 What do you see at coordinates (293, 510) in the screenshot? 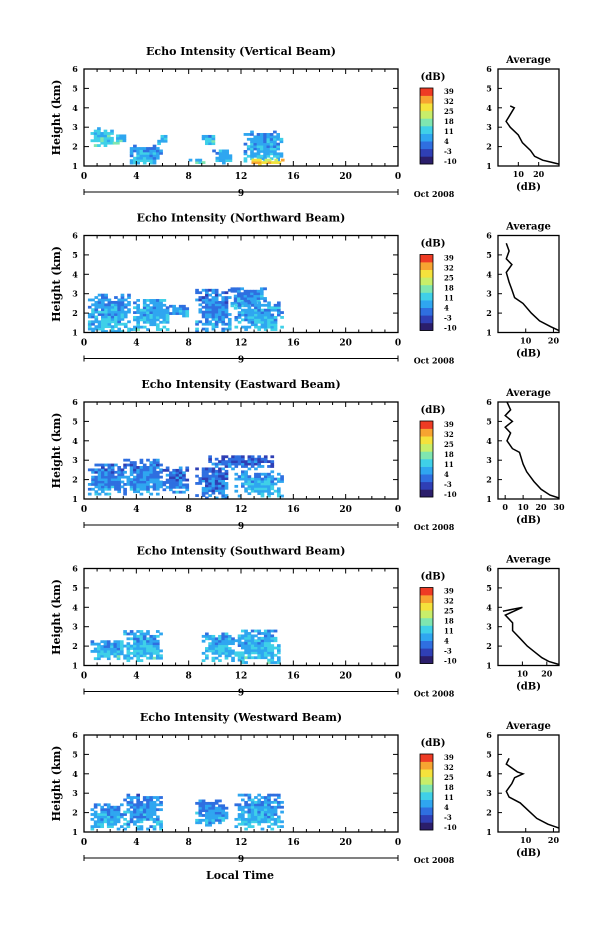
I see `x-tick-label: 16` at bounding box center [293, 510].